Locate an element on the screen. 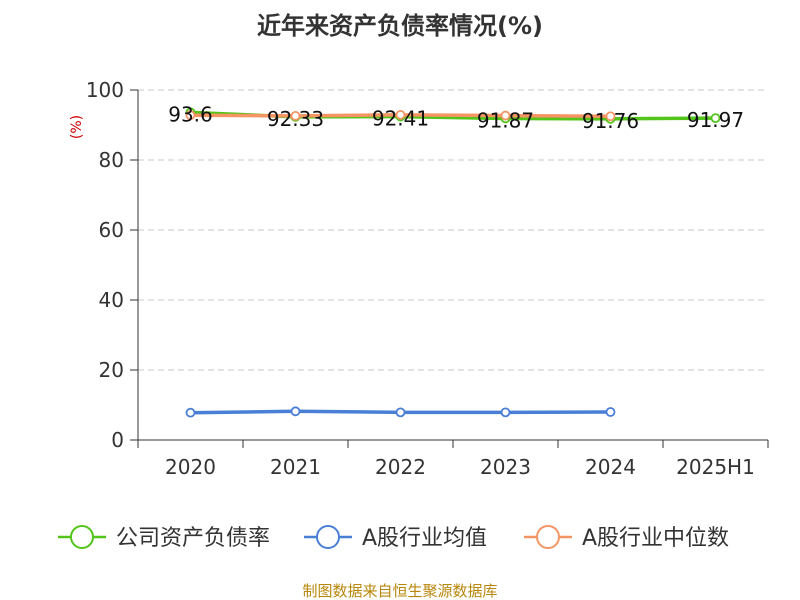 This screenshot has width=800, height=600. y-tick-label: 40 is located at coordinates (111, 300).